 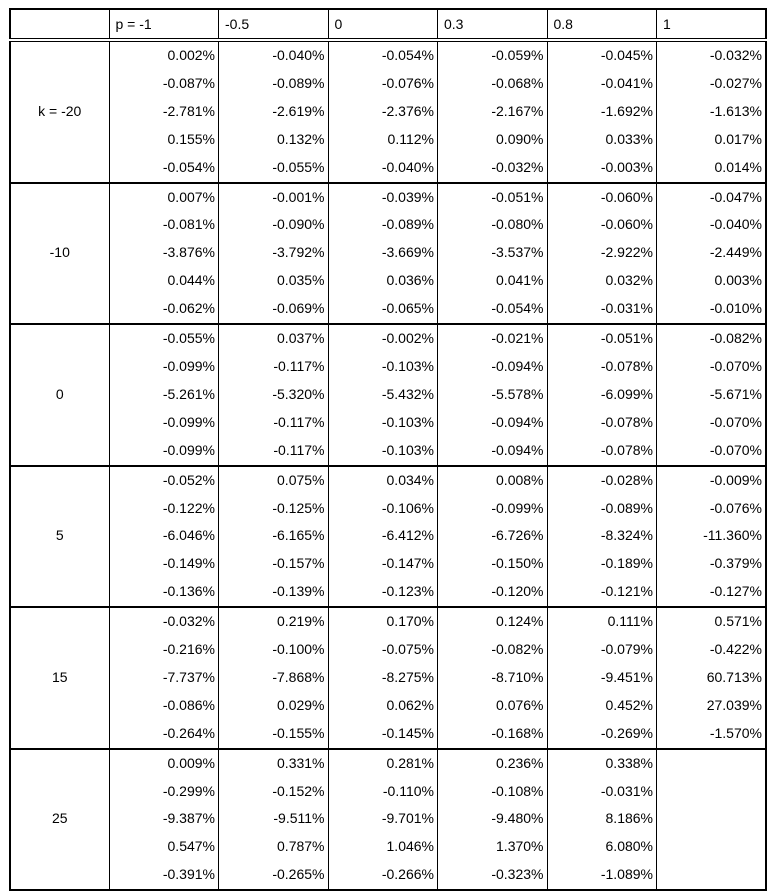 I want to click on value-cell: -0.147%, so click(x=382, y=564).